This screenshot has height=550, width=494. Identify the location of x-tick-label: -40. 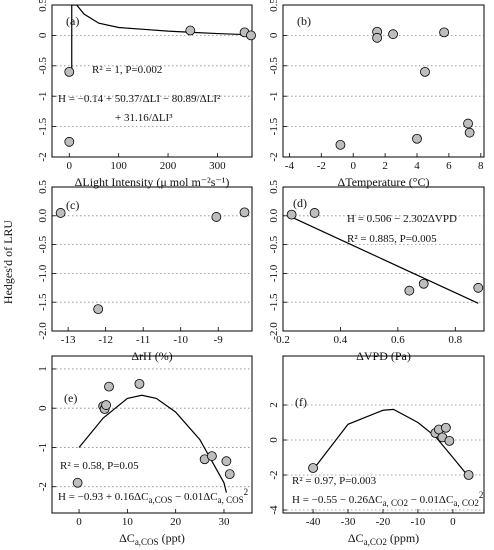
(313, 522).